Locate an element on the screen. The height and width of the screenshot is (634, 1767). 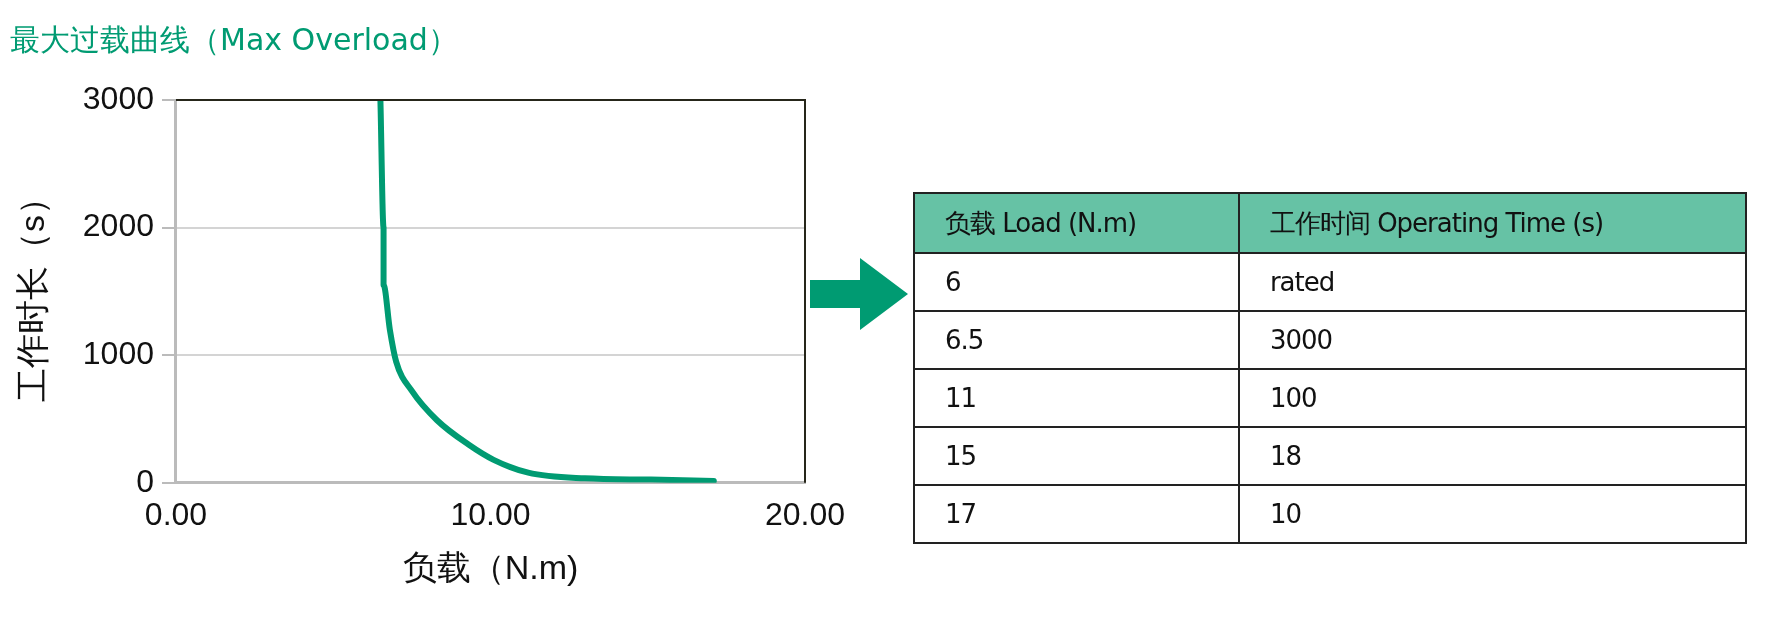
category-label: 11 is located at coordinates (1076, 398).